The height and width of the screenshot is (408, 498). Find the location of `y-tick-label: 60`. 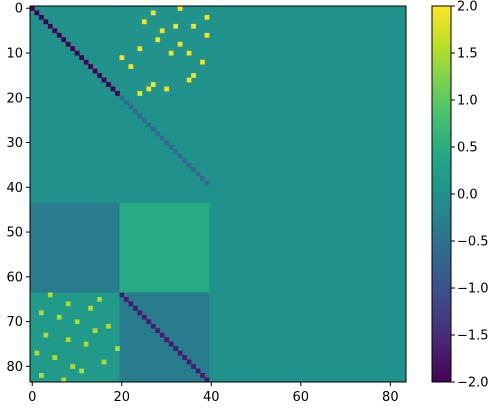

y-tick-label: 60 is located at coordinates (14, 277).